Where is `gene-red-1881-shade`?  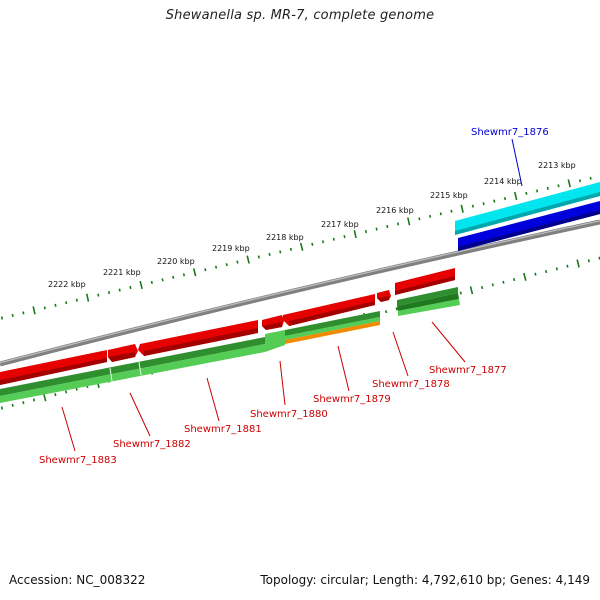 gene-red-1881-shade is located at coordinates (201, 342).